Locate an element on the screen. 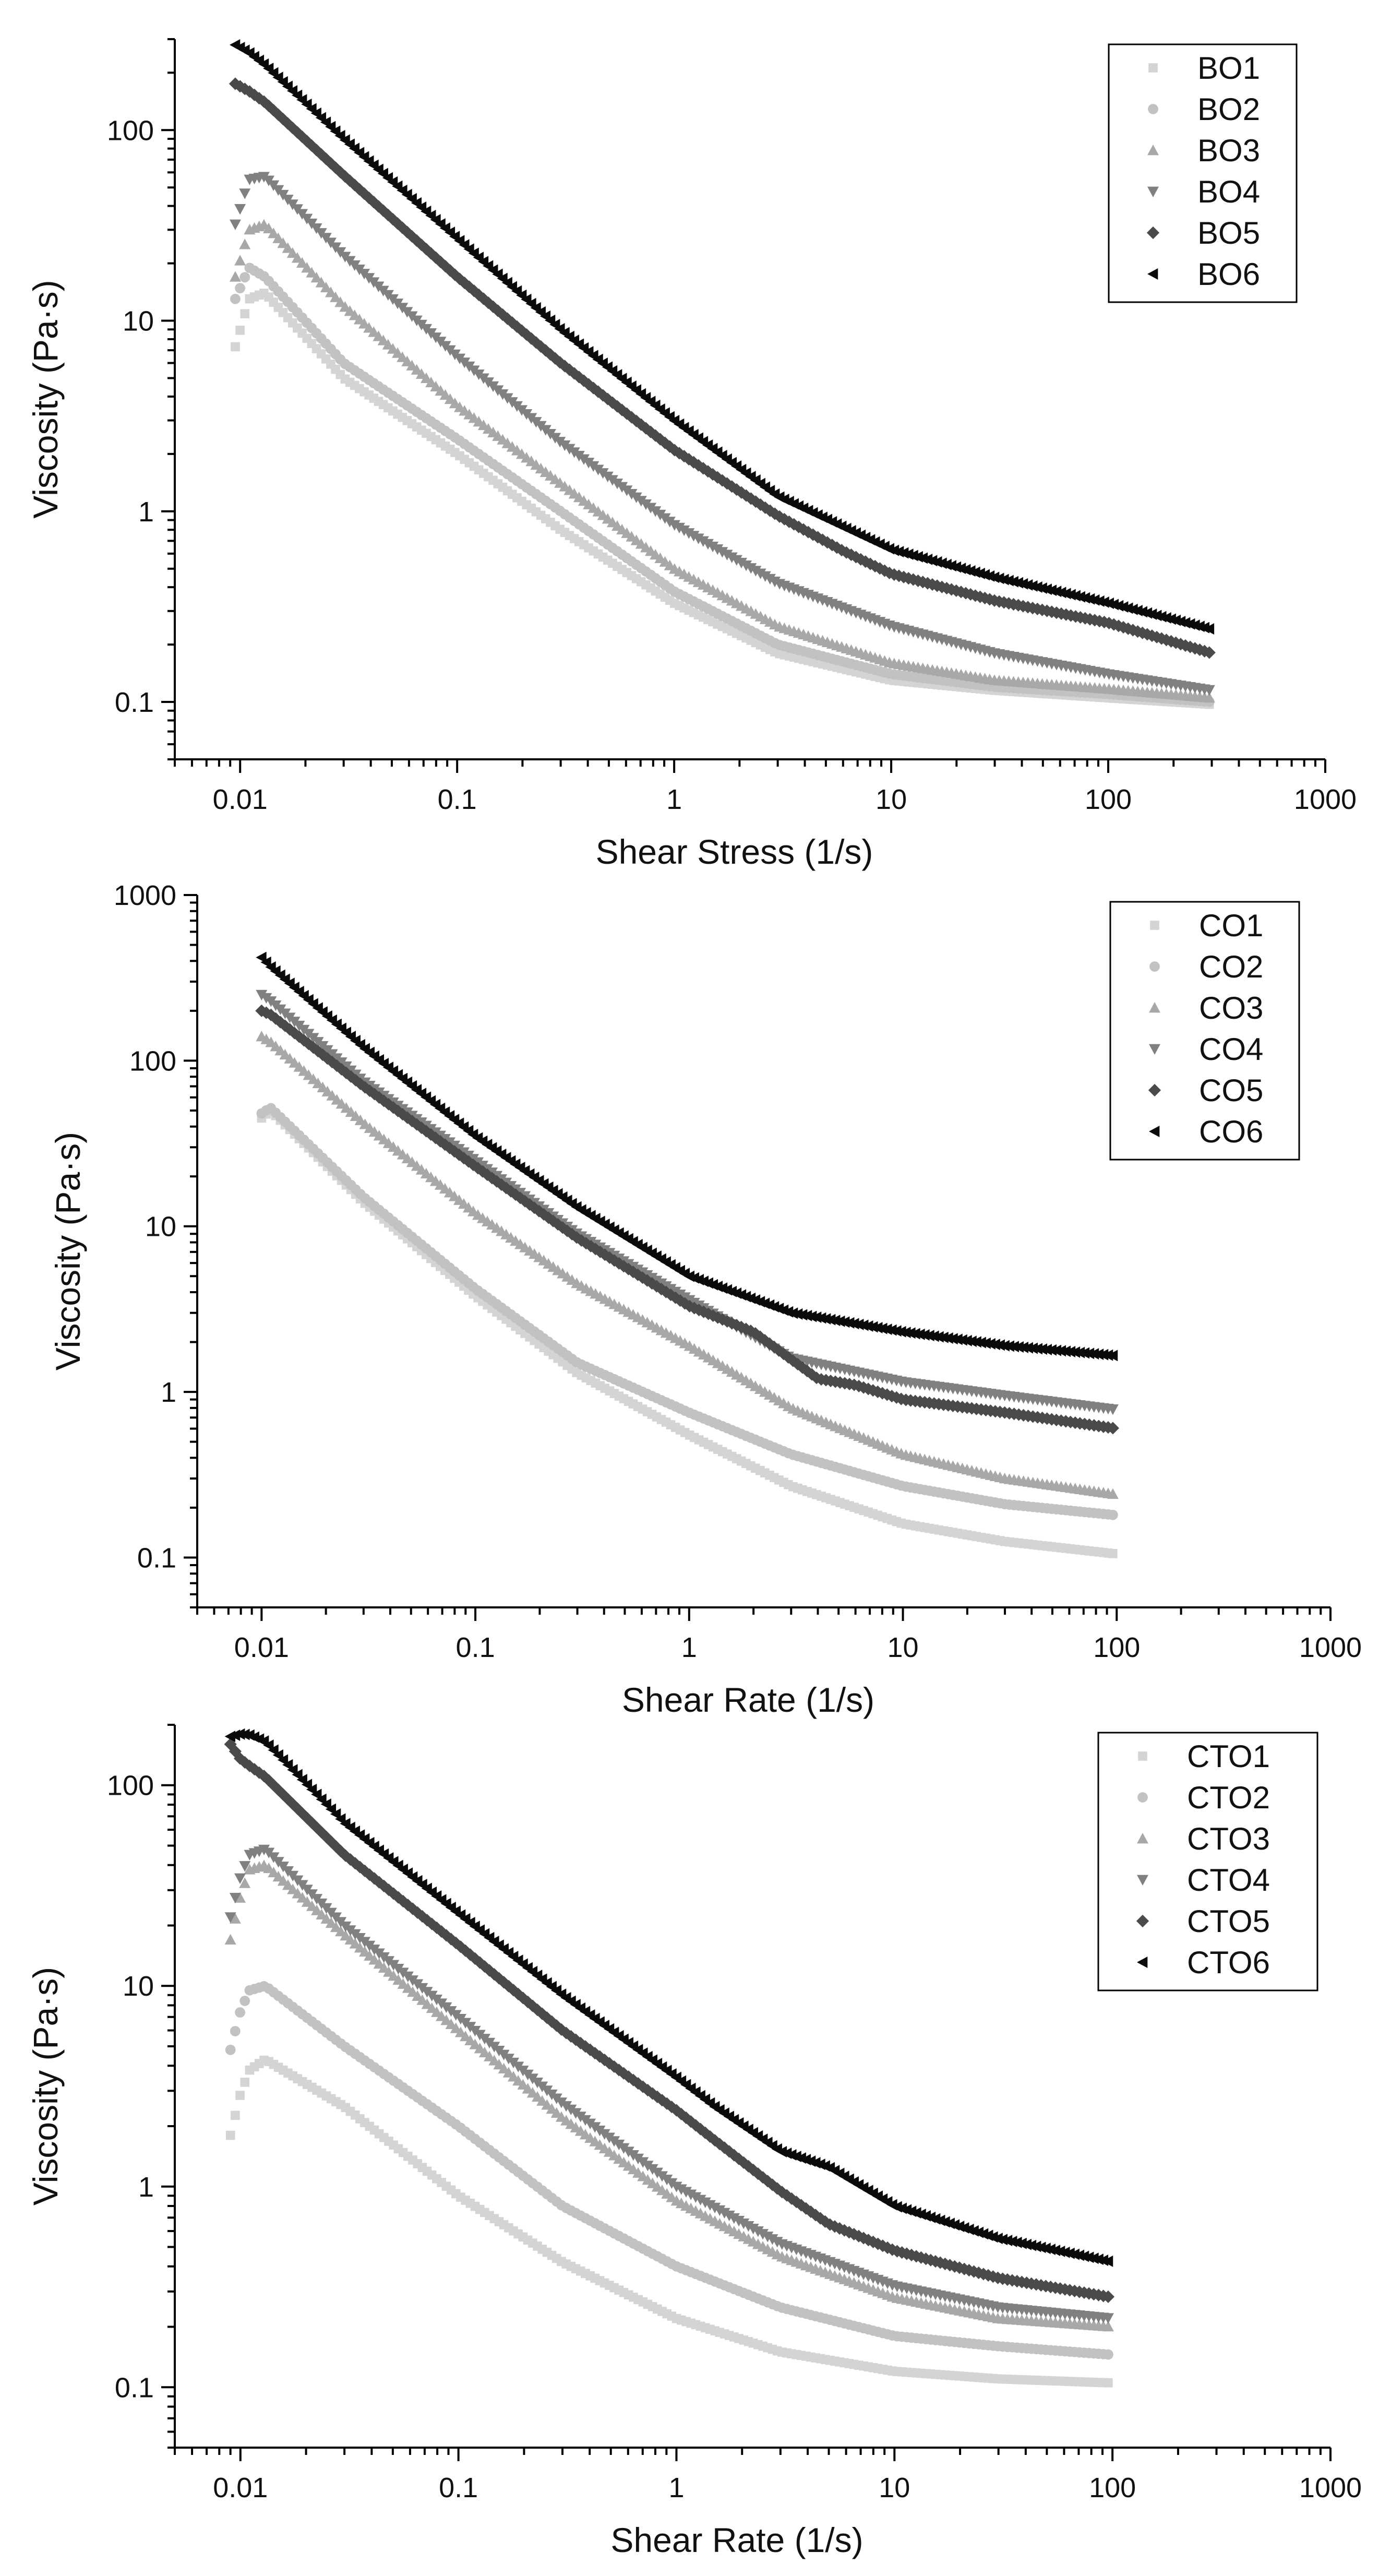 The image size is (1391, 2576). series-CTO3 is located at coordinates (669, 2095).